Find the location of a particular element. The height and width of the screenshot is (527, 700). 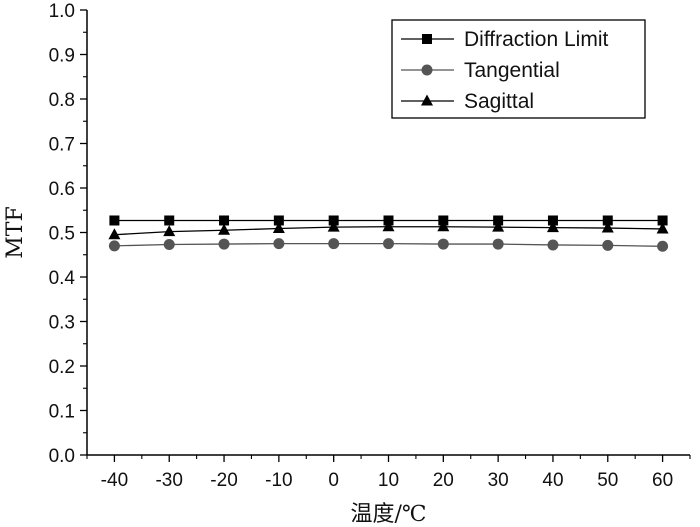

y-tick-label: 0.5 is located at coordinates (62, 234).